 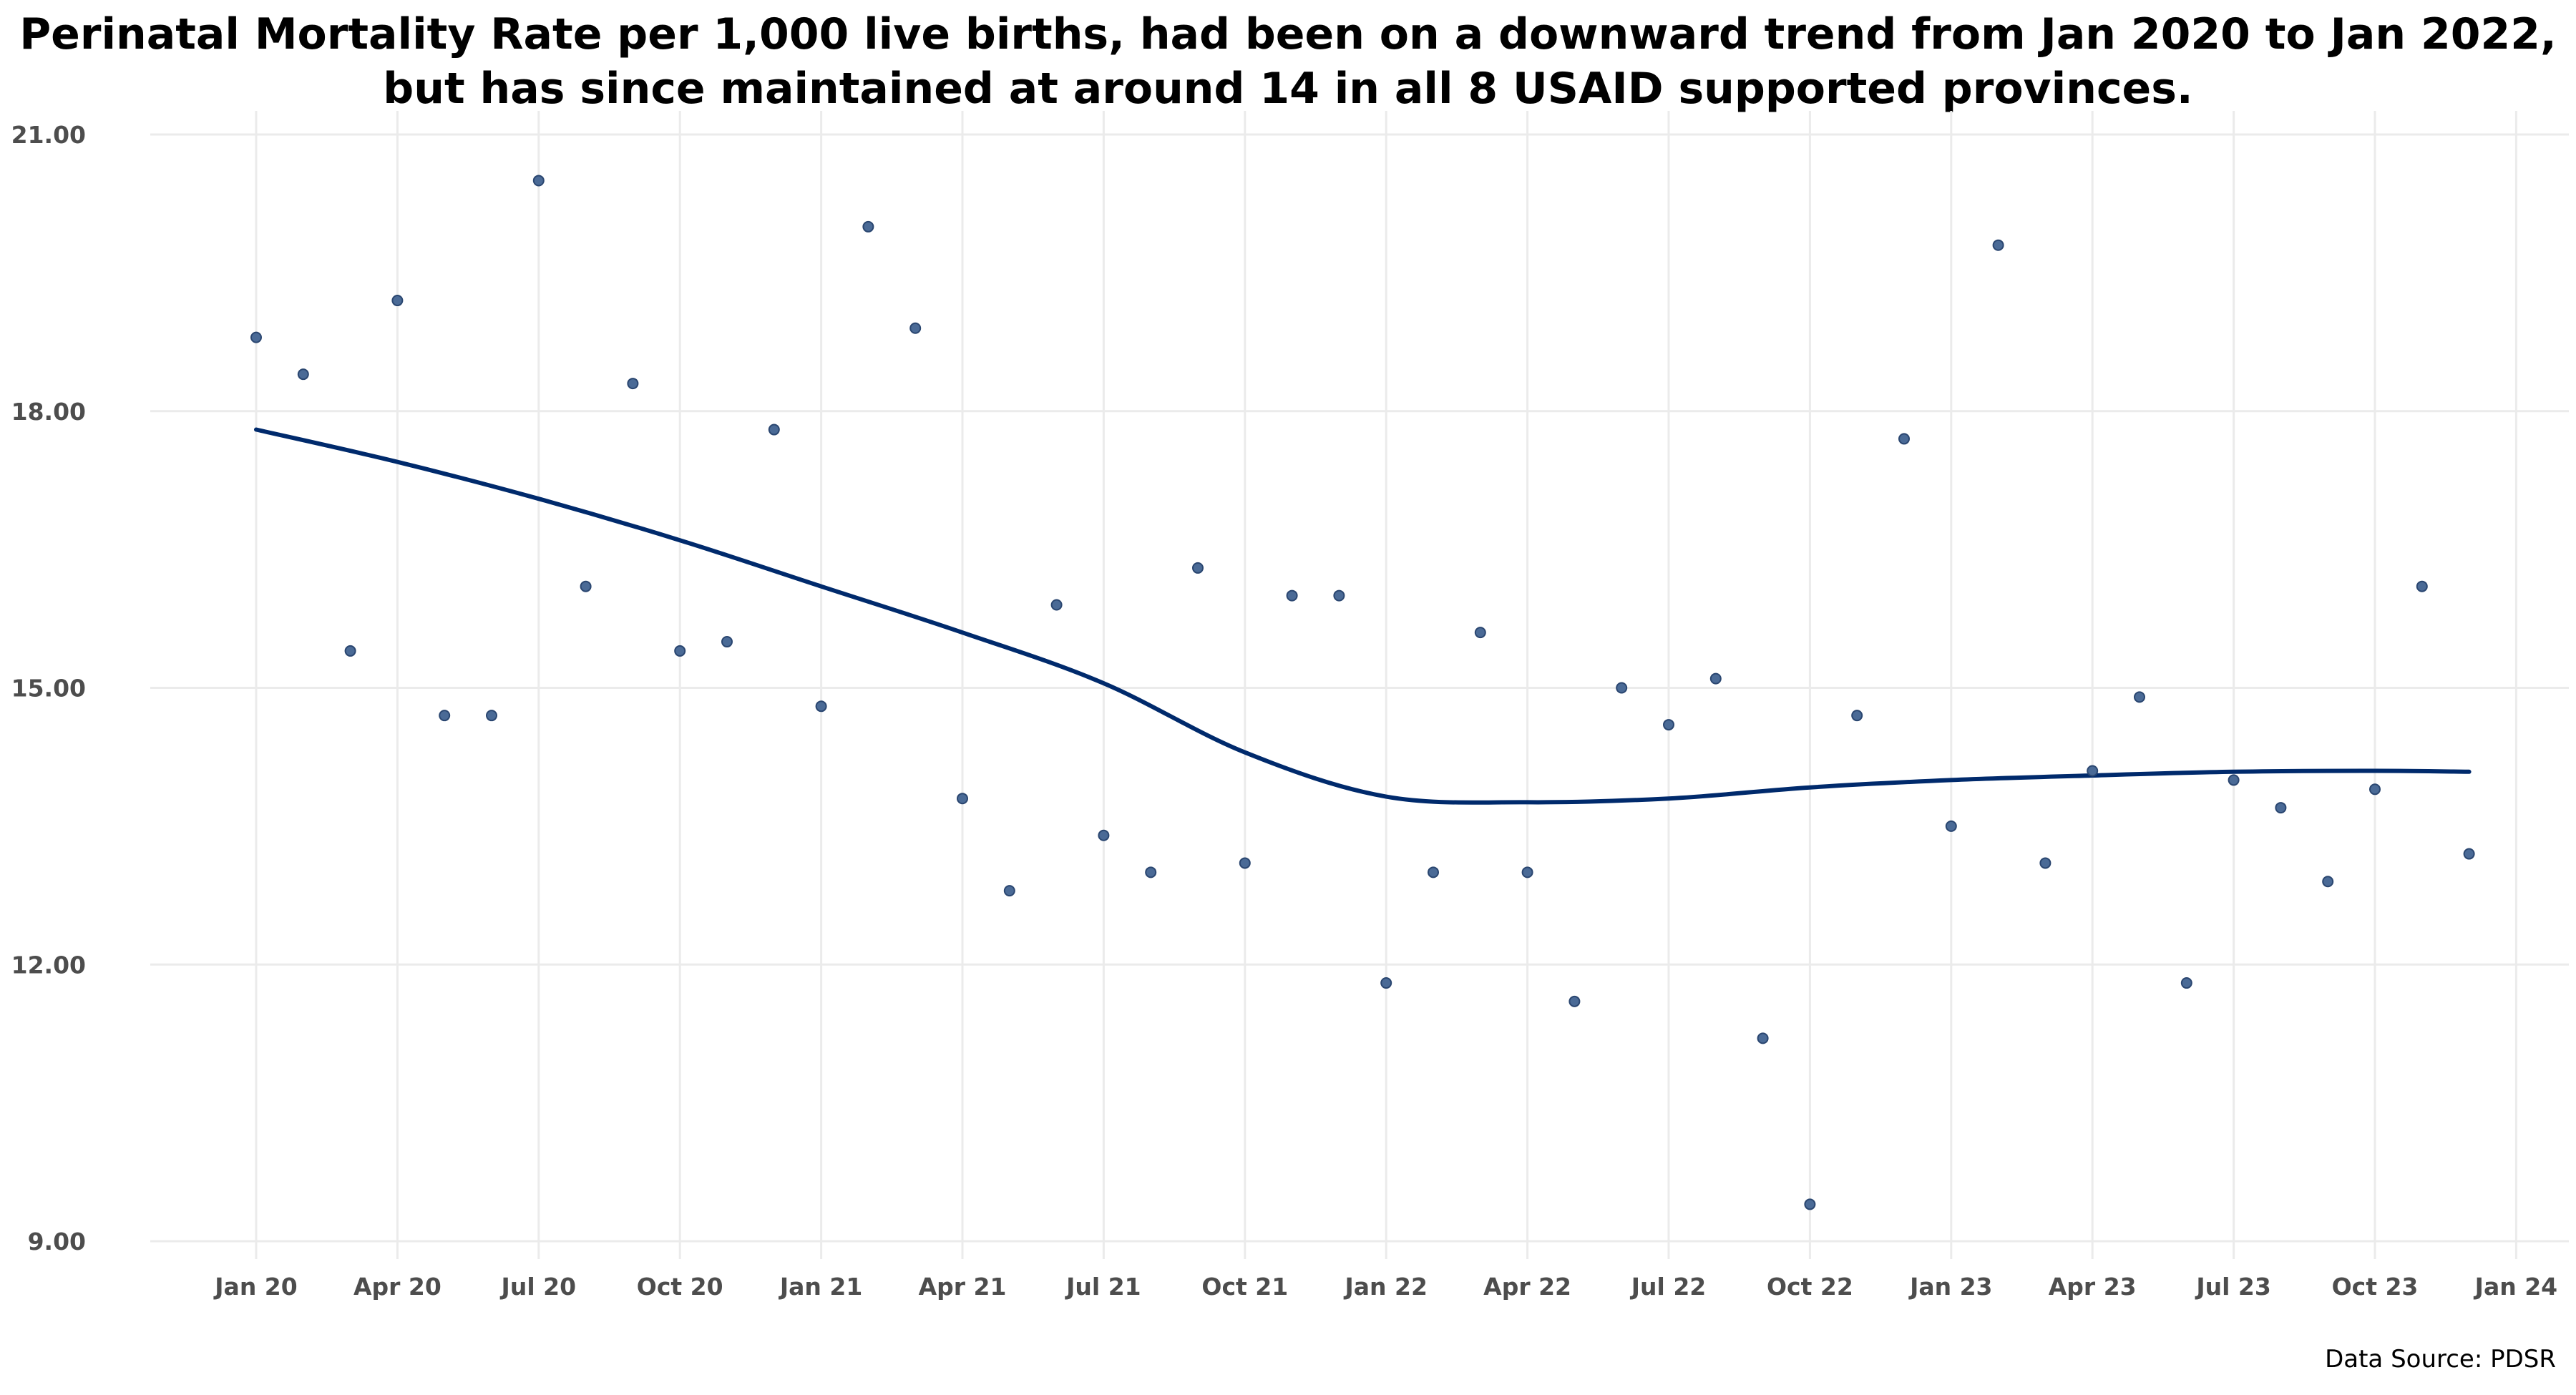 I want to click on x-tick-label: Jan 20, so click(x=255, y=1287).